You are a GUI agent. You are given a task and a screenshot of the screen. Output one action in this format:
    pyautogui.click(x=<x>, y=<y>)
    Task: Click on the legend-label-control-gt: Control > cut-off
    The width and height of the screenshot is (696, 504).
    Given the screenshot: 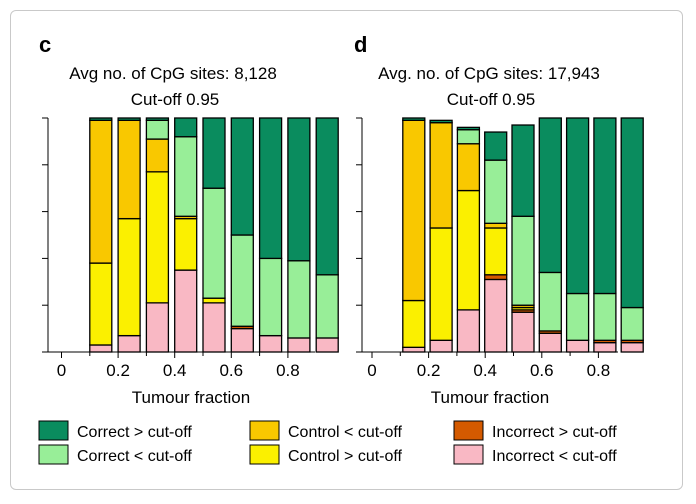 What is the action you would take?
    pyautogui.click(x=345, y=456)
    